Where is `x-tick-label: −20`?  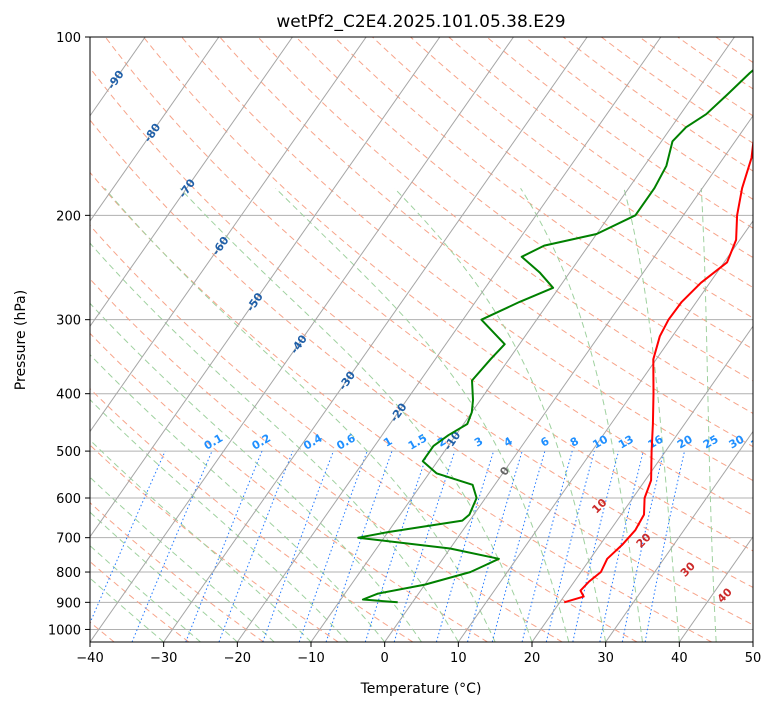 x-tick-label: −20 is located at coordinates (237, 658).